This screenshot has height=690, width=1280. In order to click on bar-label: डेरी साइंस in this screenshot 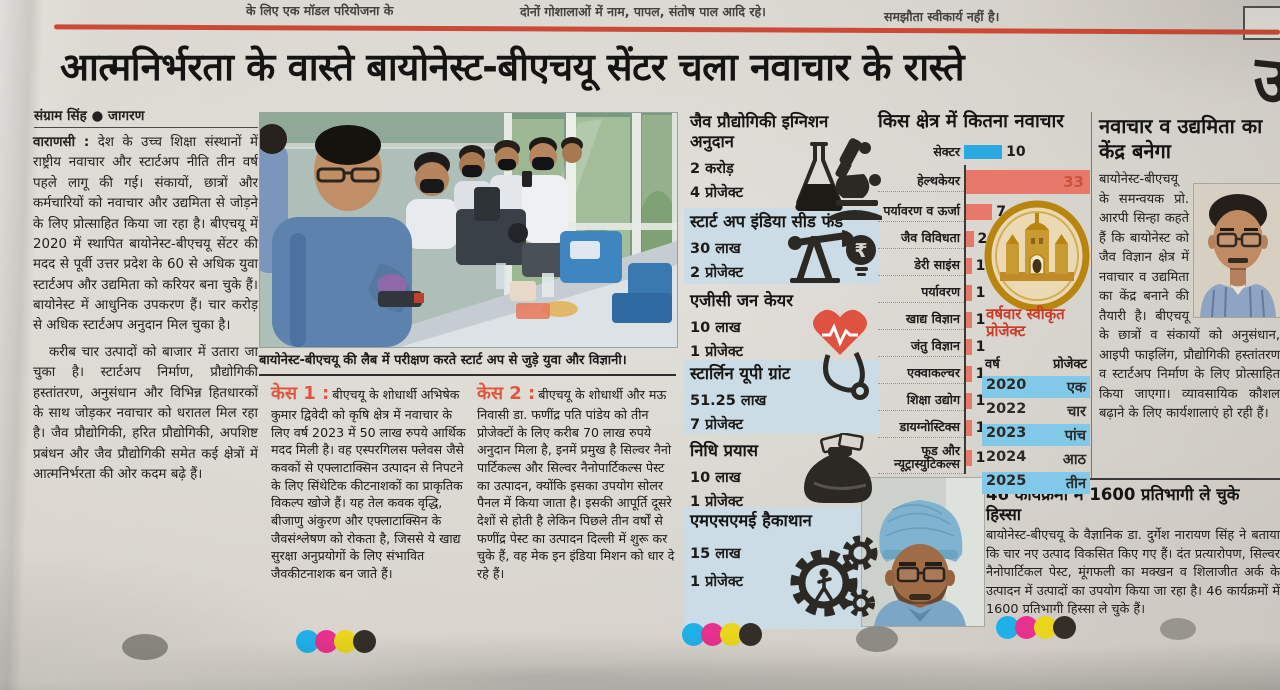, I will do `click(921, 265)`.